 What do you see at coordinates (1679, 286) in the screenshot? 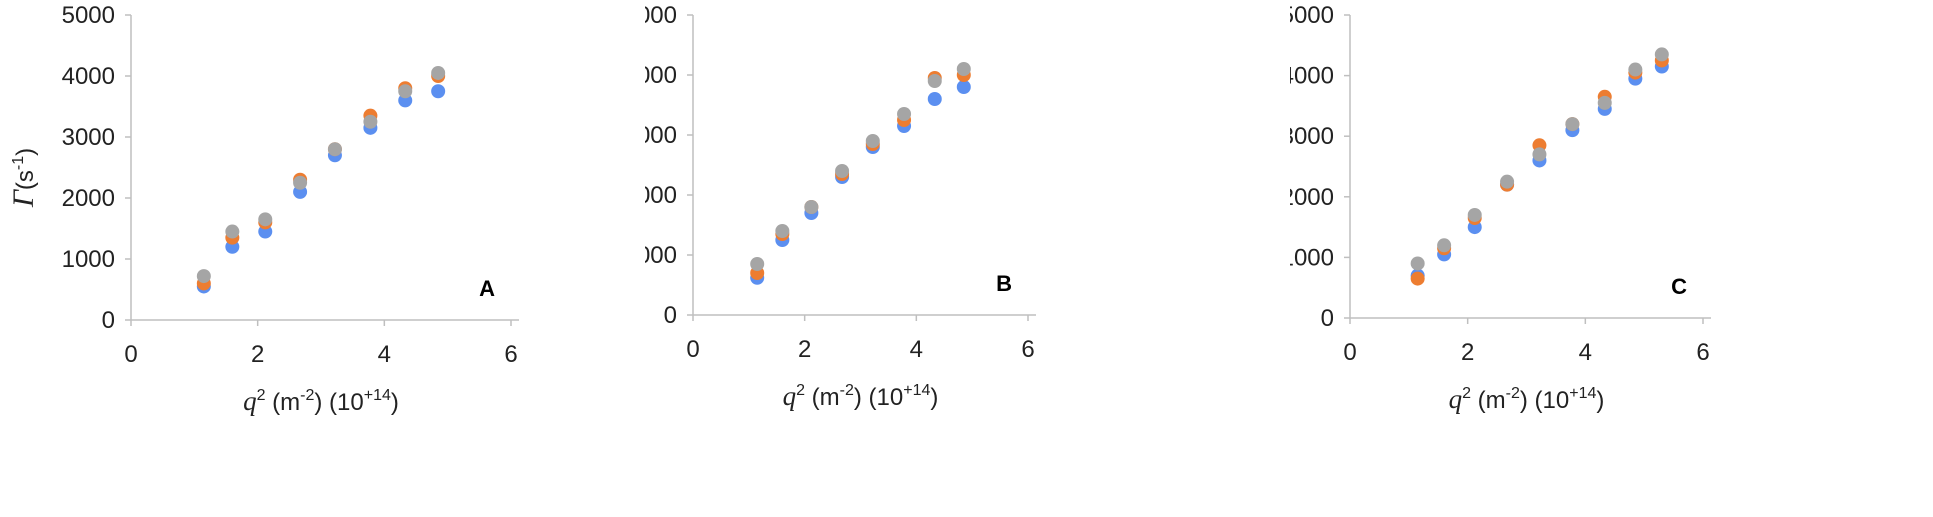
I see `panel-letter: C` at bounding box center [1679, 286].